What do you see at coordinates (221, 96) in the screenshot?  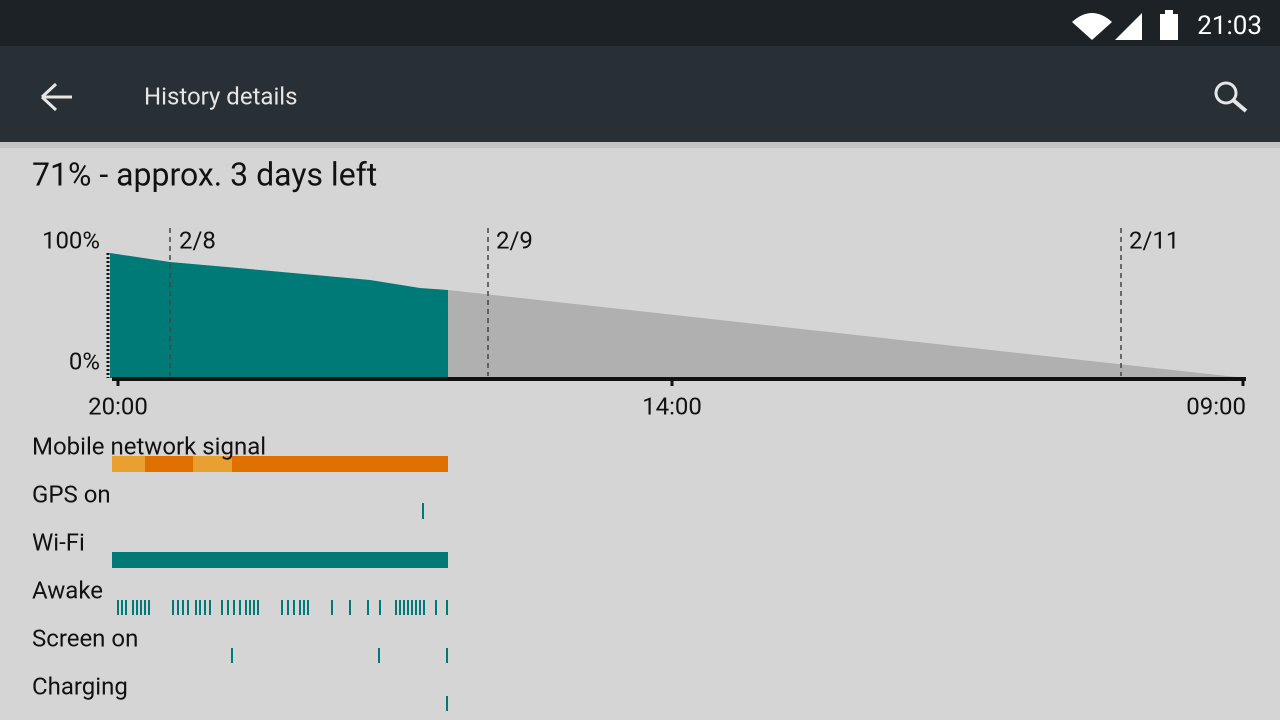 I see `app-title: History details` at bounding box center [221, 96].